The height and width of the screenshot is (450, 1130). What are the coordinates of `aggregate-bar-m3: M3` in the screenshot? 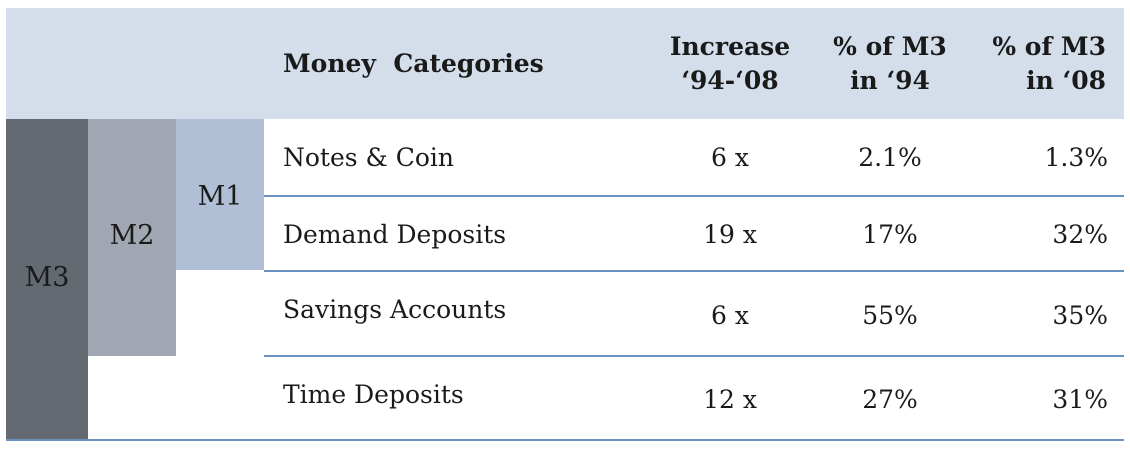 It's located at (47, 279).